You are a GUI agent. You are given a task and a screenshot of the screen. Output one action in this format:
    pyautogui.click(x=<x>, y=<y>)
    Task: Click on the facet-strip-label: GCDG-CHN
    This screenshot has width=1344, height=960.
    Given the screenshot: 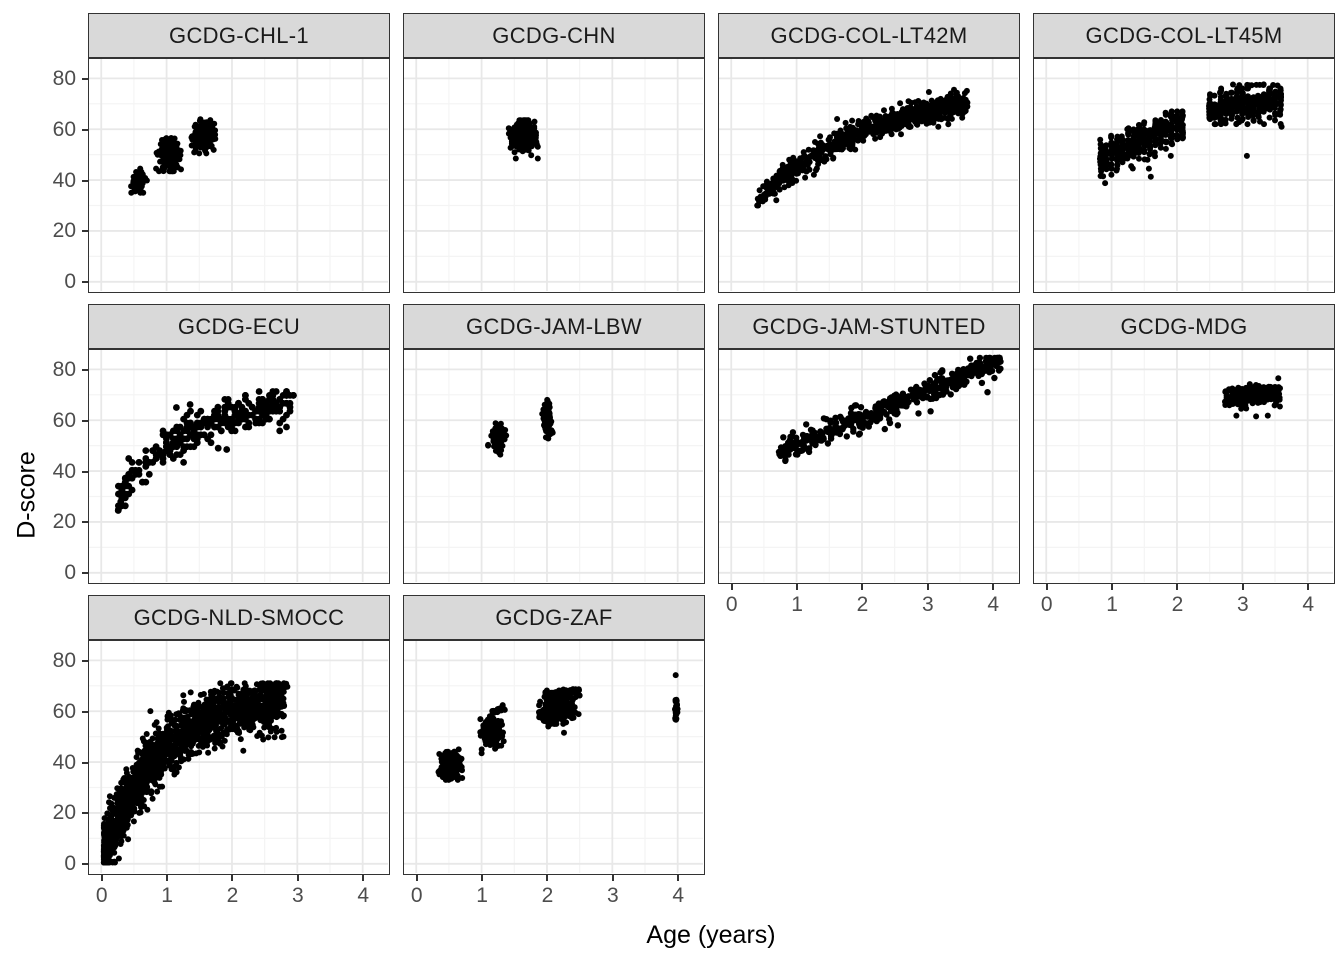 What is the action you would take?
    pyautogui.click(x=554, y=35)
    